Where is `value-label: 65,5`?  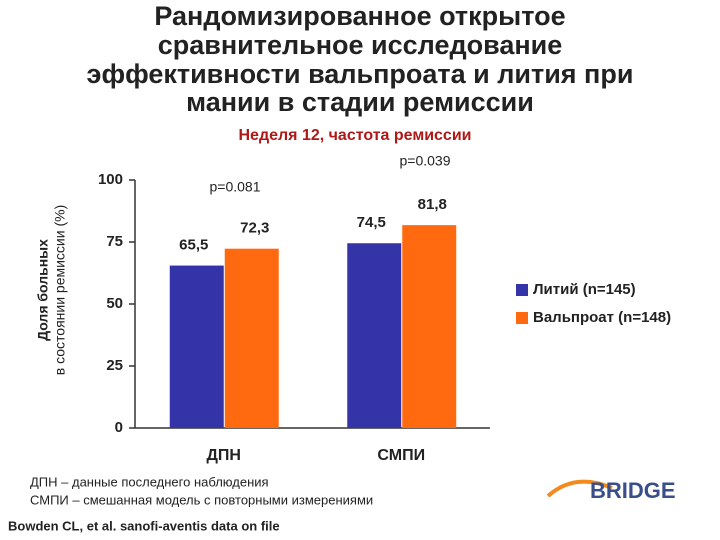 value-label: 65,5 is located at coordinates (193, 245).